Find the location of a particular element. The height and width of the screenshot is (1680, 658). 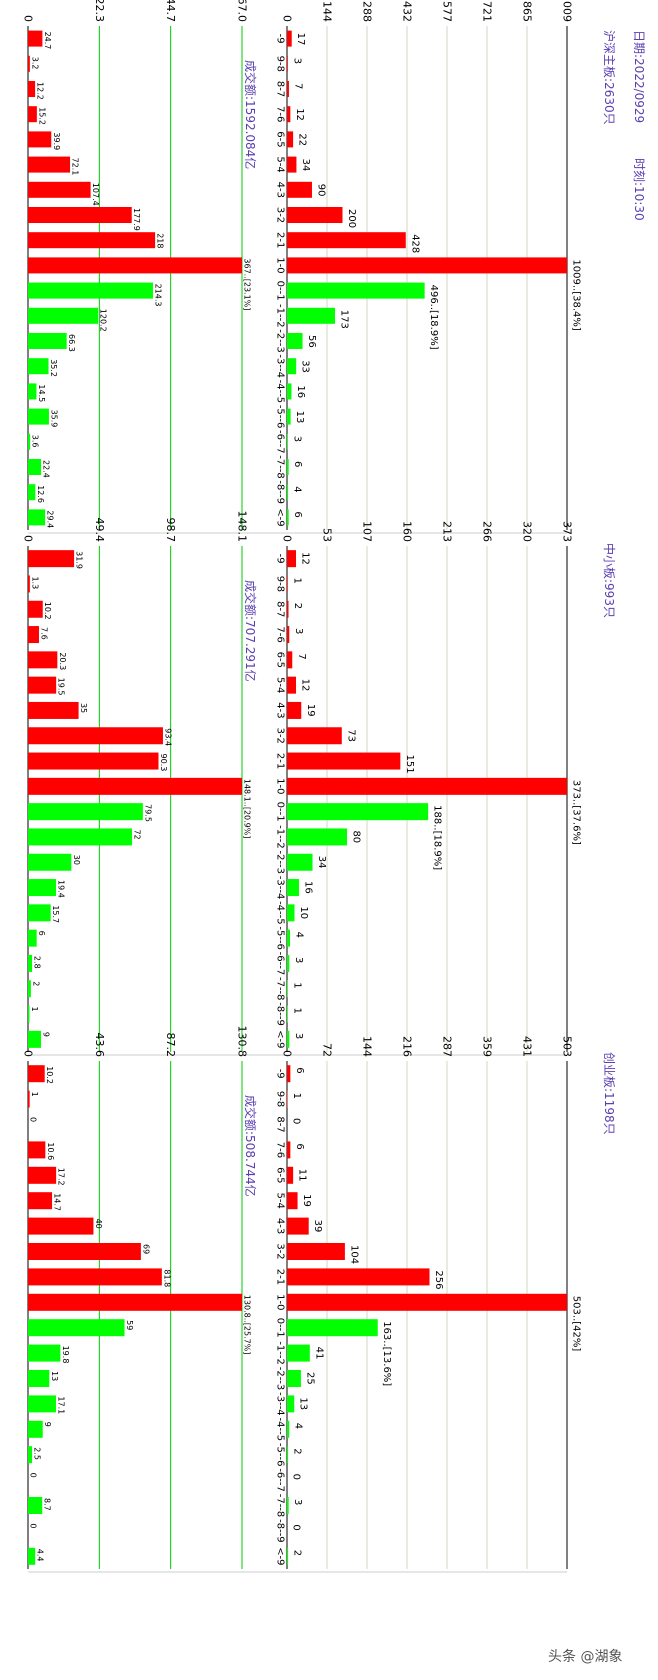

amount-data-label: 22.4 is located at coordinates (46, 469).